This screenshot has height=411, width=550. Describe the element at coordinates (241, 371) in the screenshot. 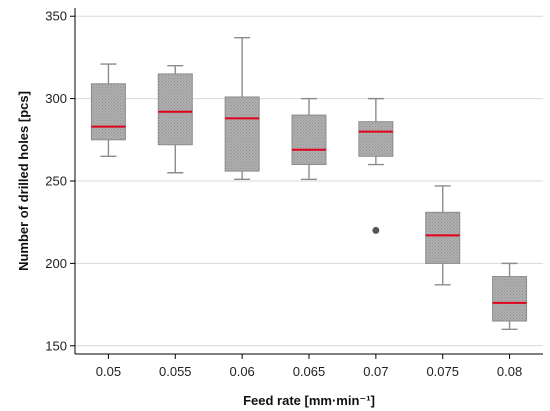

I see `x-tick-label: 0.06` at that location.